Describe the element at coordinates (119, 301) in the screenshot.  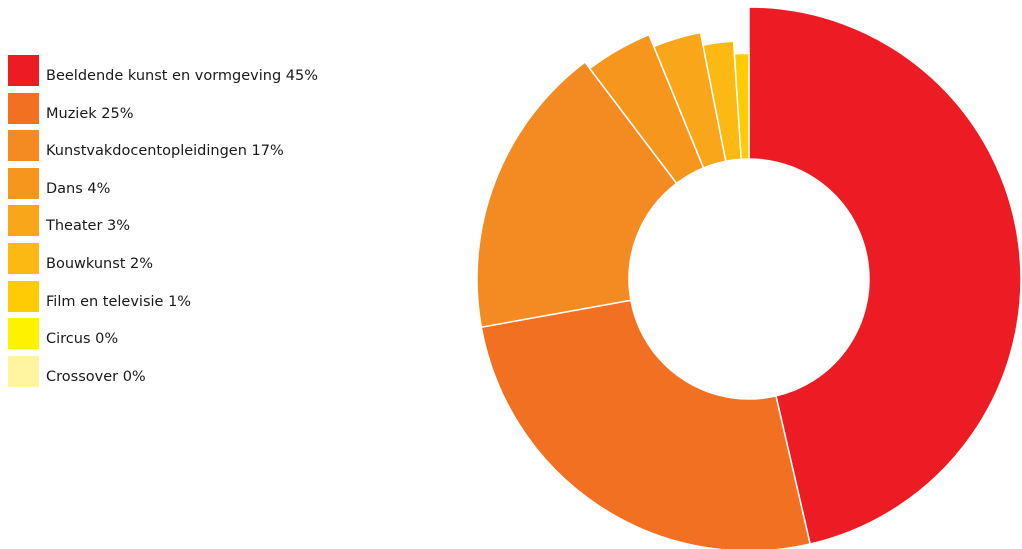
I see `legend-label: Film en televisie 1%` at that location.